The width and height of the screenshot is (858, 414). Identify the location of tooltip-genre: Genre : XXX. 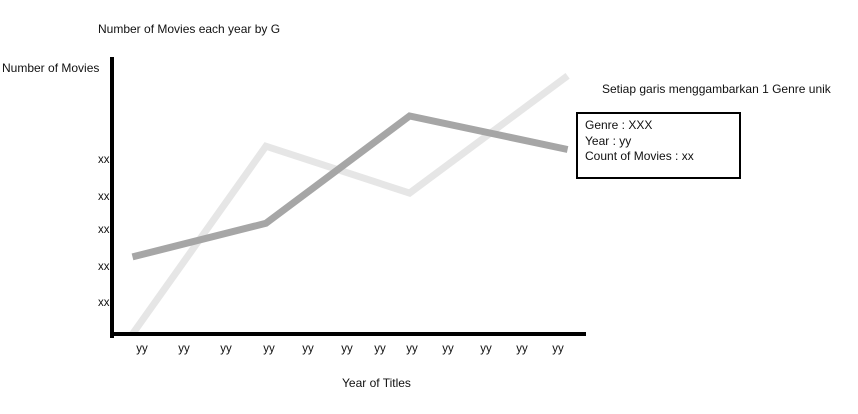
(618, 125).